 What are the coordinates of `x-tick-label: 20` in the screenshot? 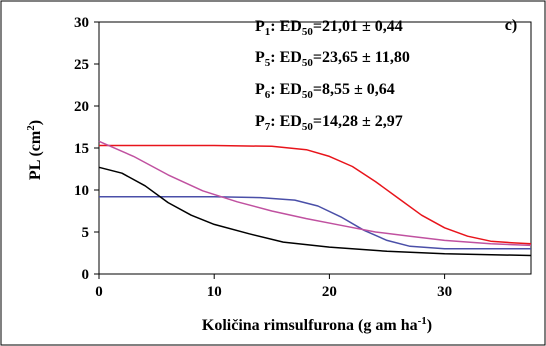 It's located at (329, 292).